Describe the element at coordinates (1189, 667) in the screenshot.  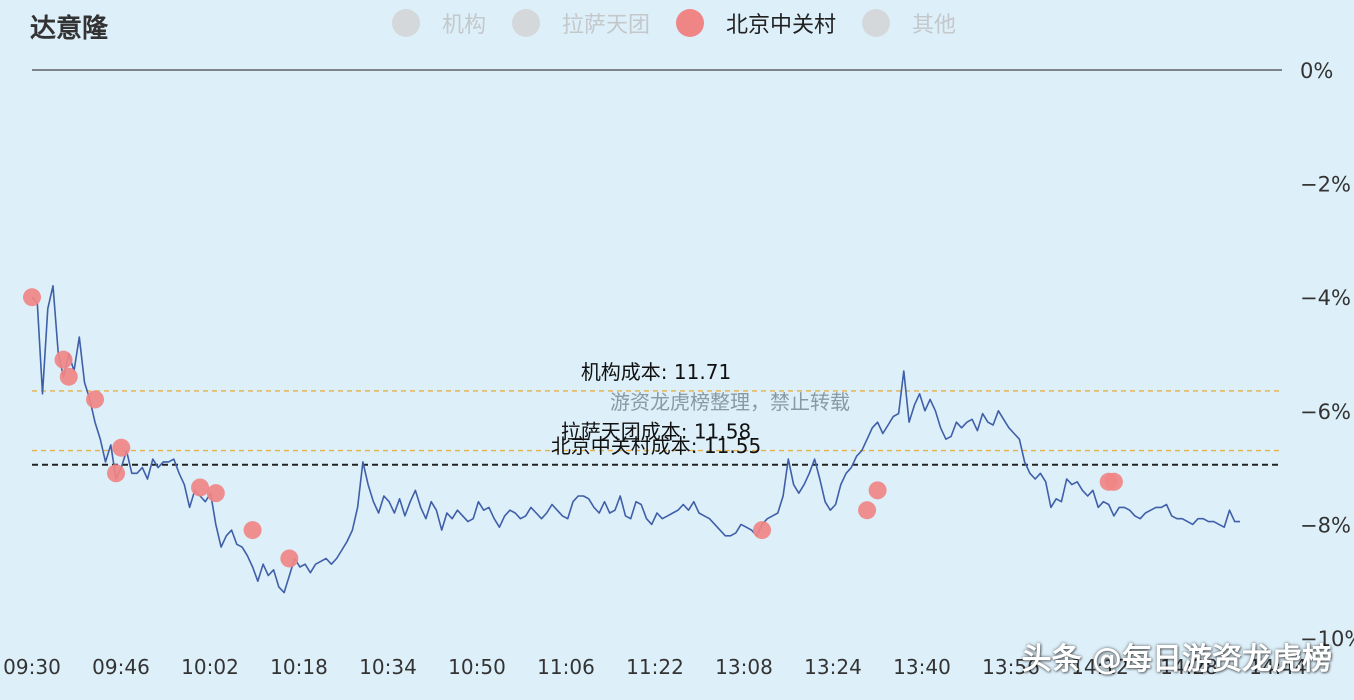
I see `x-tick-label: 14:28` at that location.